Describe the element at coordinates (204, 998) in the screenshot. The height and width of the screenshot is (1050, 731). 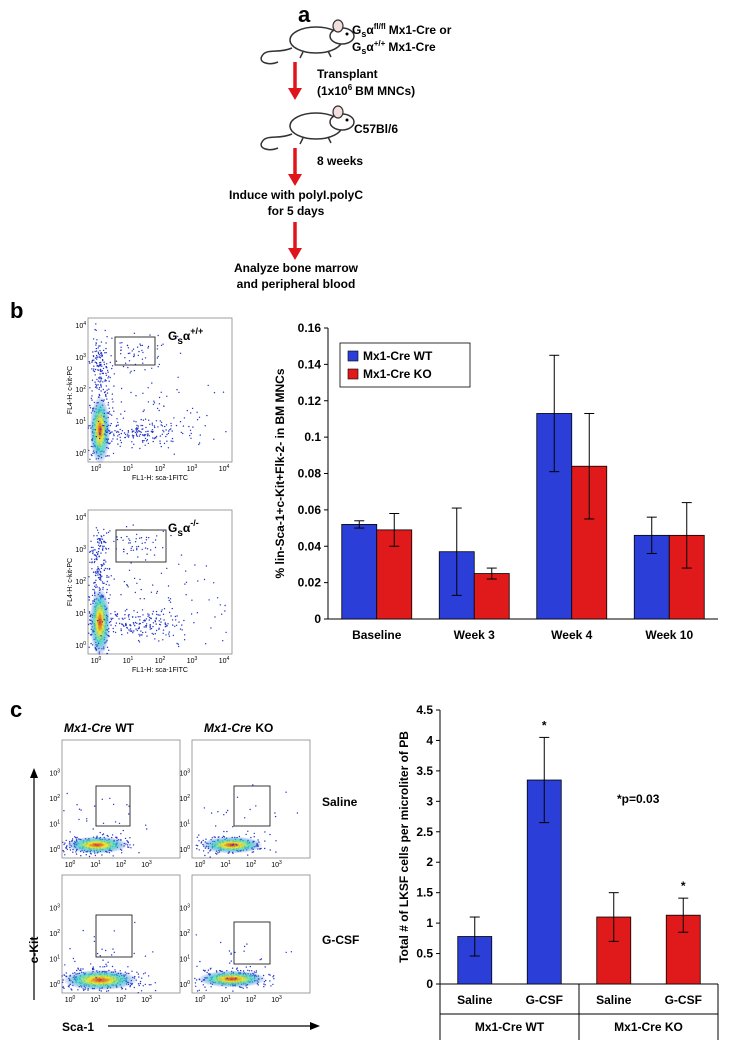
I see `tick-exponent: 0` at that location.